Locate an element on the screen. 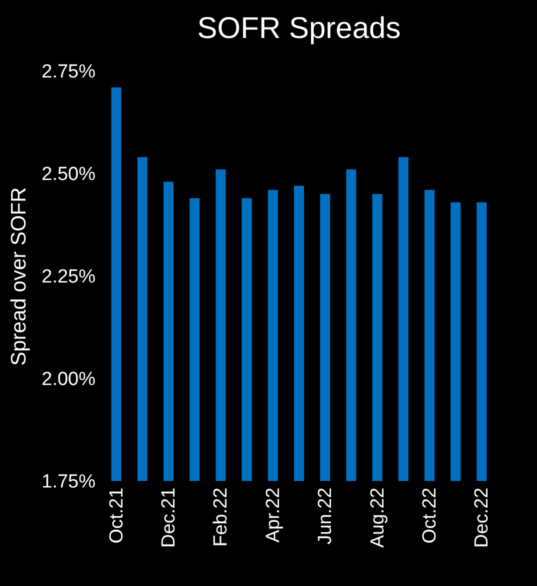 Image resolution: width=537 pixels, height=586 pixels. chart-title: SOFR Spreads is located at coordinates (299, 28).